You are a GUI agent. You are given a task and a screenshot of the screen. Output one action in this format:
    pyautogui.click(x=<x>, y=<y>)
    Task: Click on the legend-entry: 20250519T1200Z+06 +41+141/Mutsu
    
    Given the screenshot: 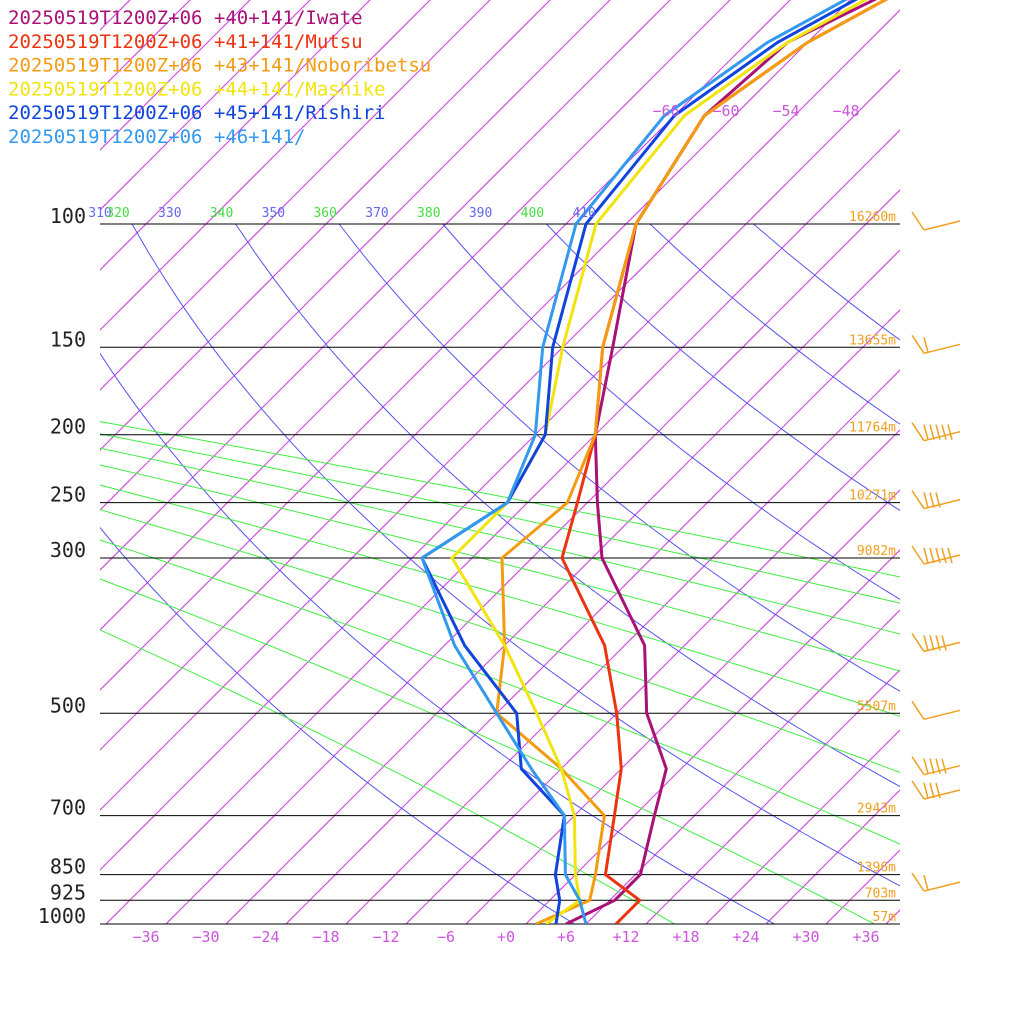 What is the action you would take?
    pyautogui.click(x=185, y=42)
    